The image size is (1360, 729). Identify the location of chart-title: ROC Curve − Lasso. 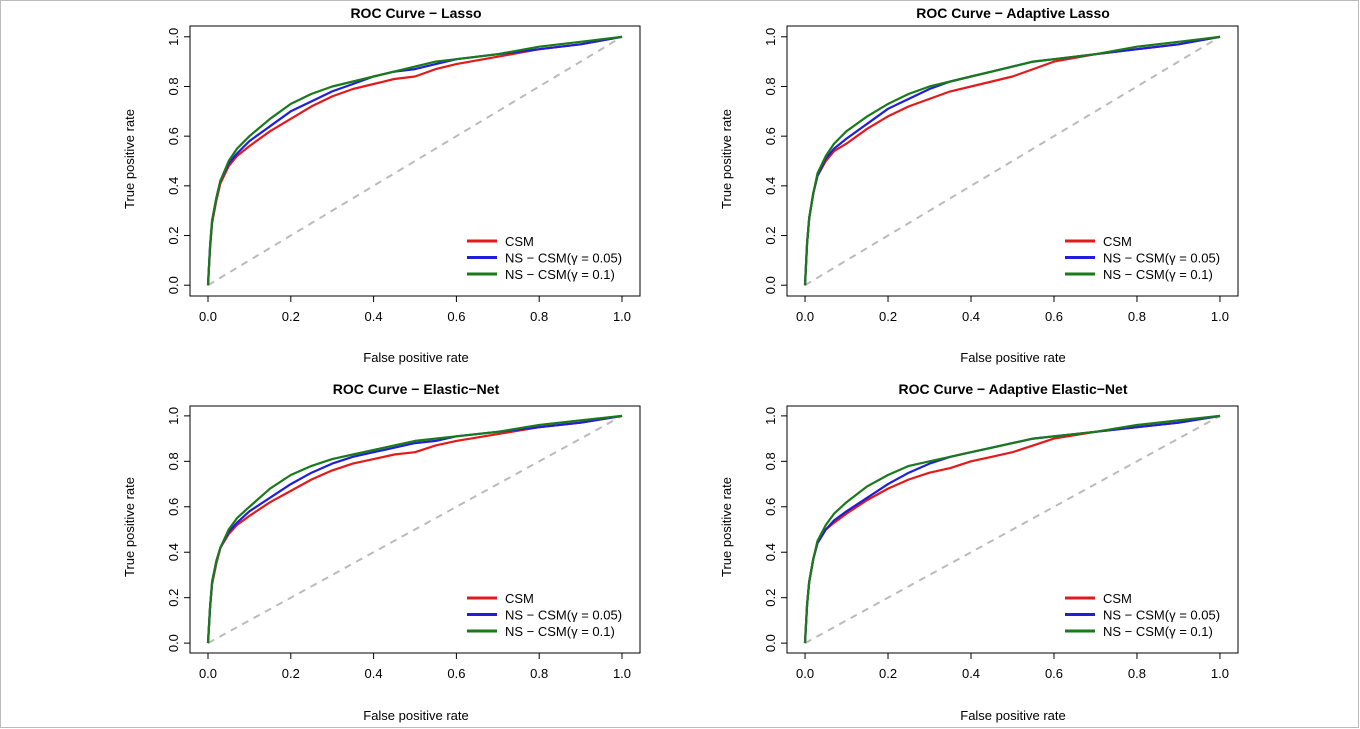
(415, 13).